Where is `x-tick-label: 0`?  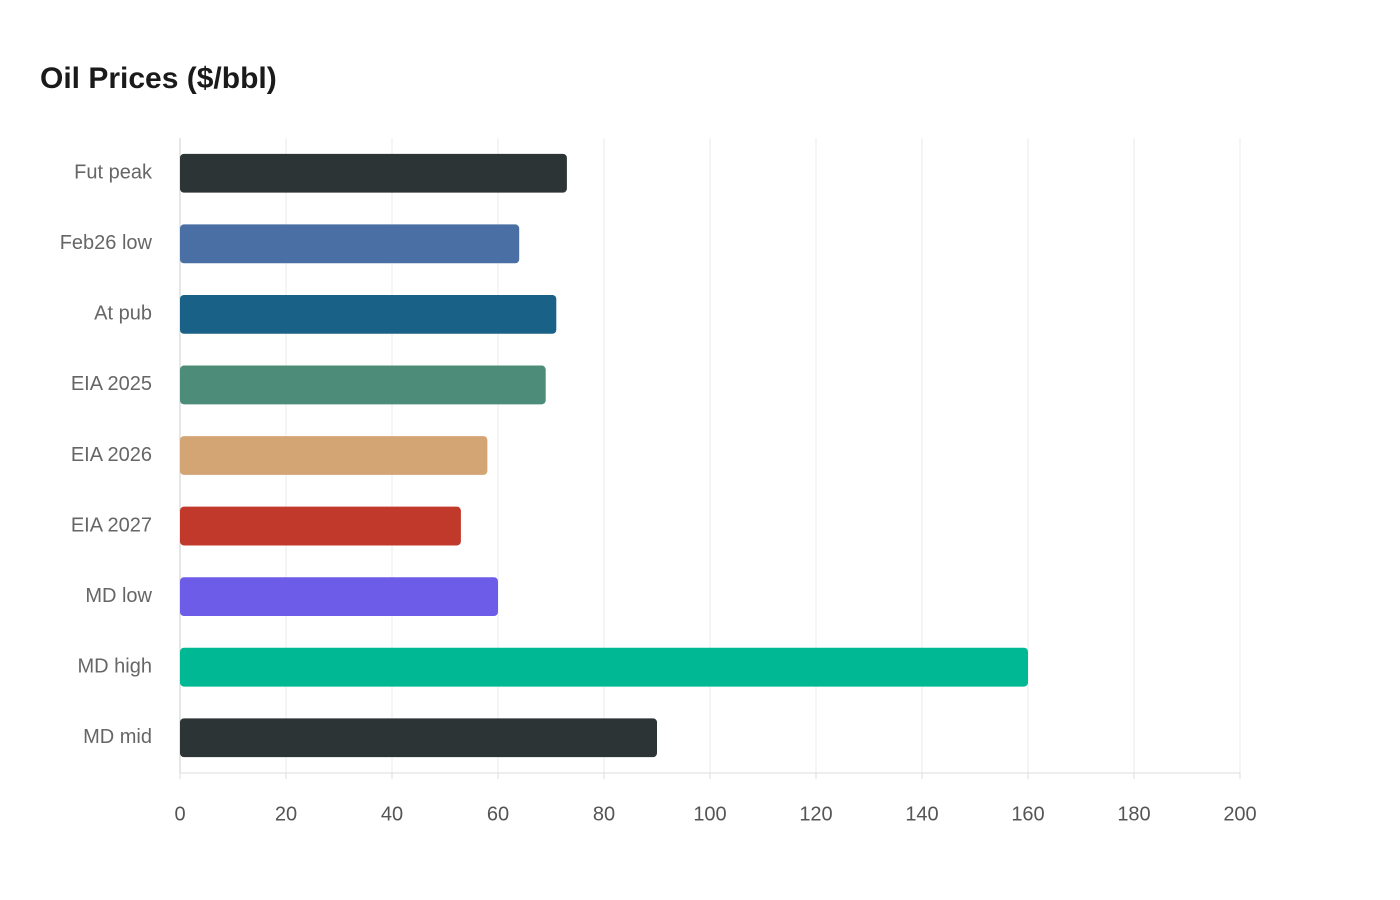
x-tick-label: 0 is located at coordinates (179, 814).